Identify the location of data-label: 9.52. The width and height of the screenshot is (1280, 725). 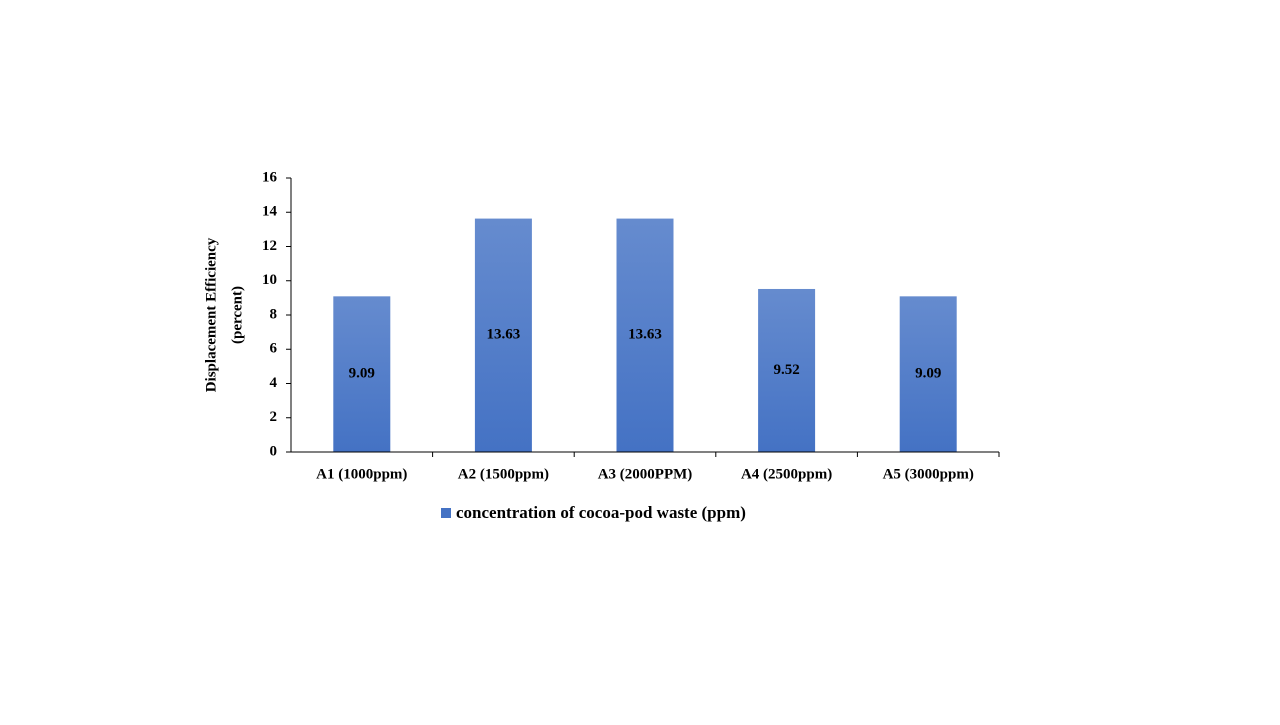
(786, 370).